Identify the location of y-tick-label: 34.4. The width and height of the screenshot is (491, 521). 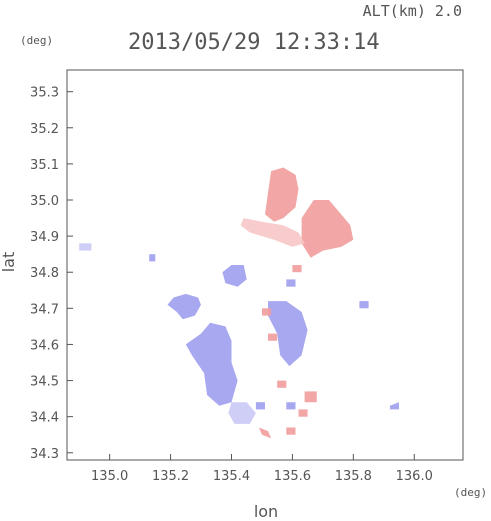
(44, 418).